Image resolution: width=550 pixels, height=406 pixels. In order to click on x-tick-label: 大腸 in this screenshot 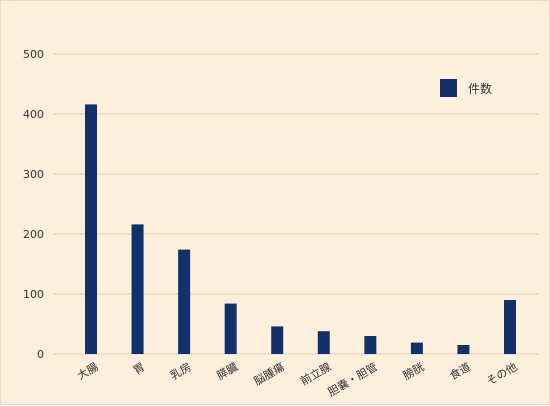, I will do `click(87, 370)`.